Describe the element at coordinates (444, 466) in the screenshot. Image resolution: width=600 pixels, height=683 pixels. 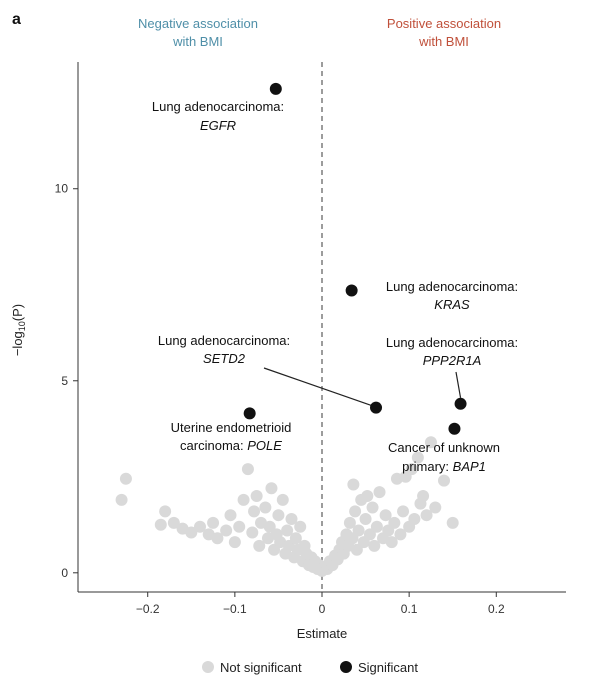
I see `ann-bap1-label-2: primary: BAP1` at that location.